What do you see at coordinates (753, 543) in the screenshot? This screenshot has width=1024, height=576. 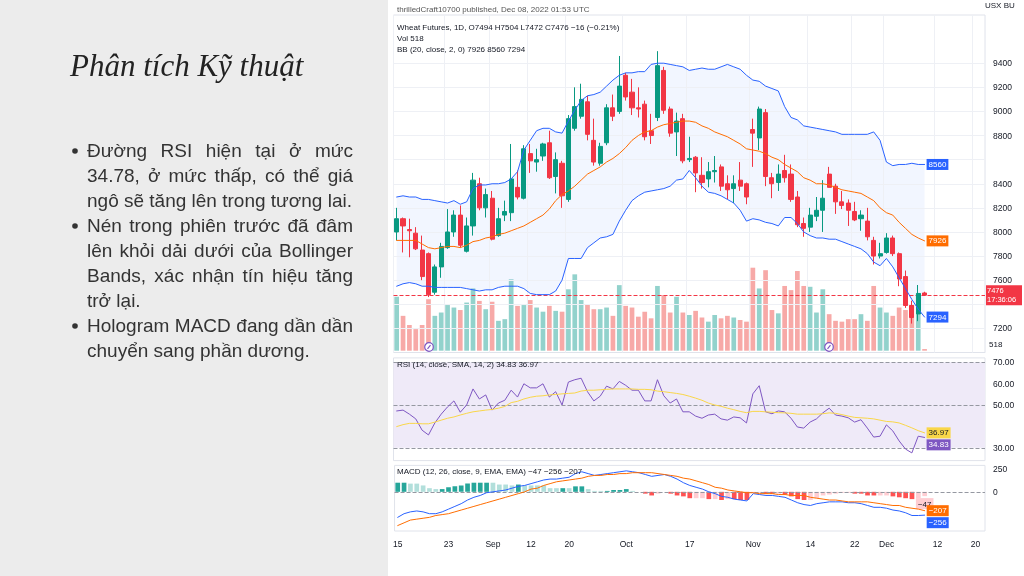 I see `x-tick-label: Nov` at bounding box center [753, 543].